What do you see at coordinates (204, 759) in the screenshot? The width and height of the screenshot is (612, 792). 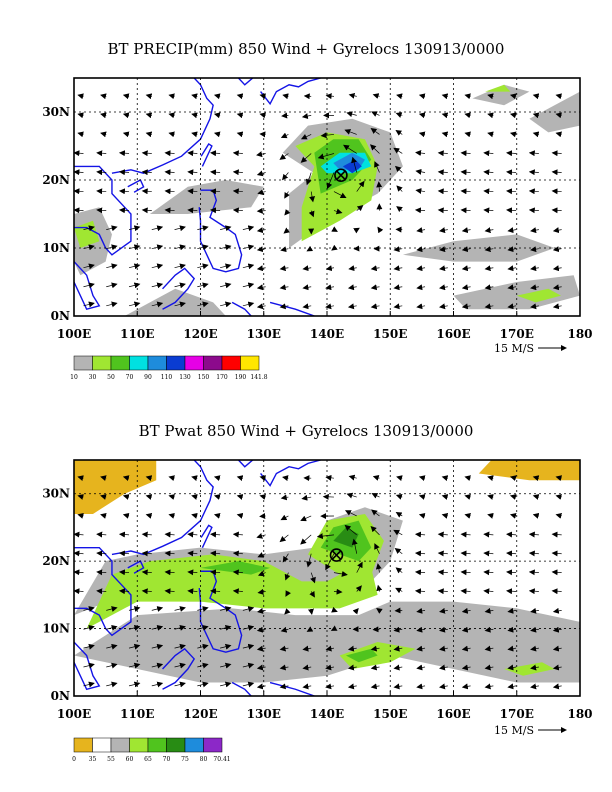 I see `colorbar-label: 80` at bounding box center [204, 759].